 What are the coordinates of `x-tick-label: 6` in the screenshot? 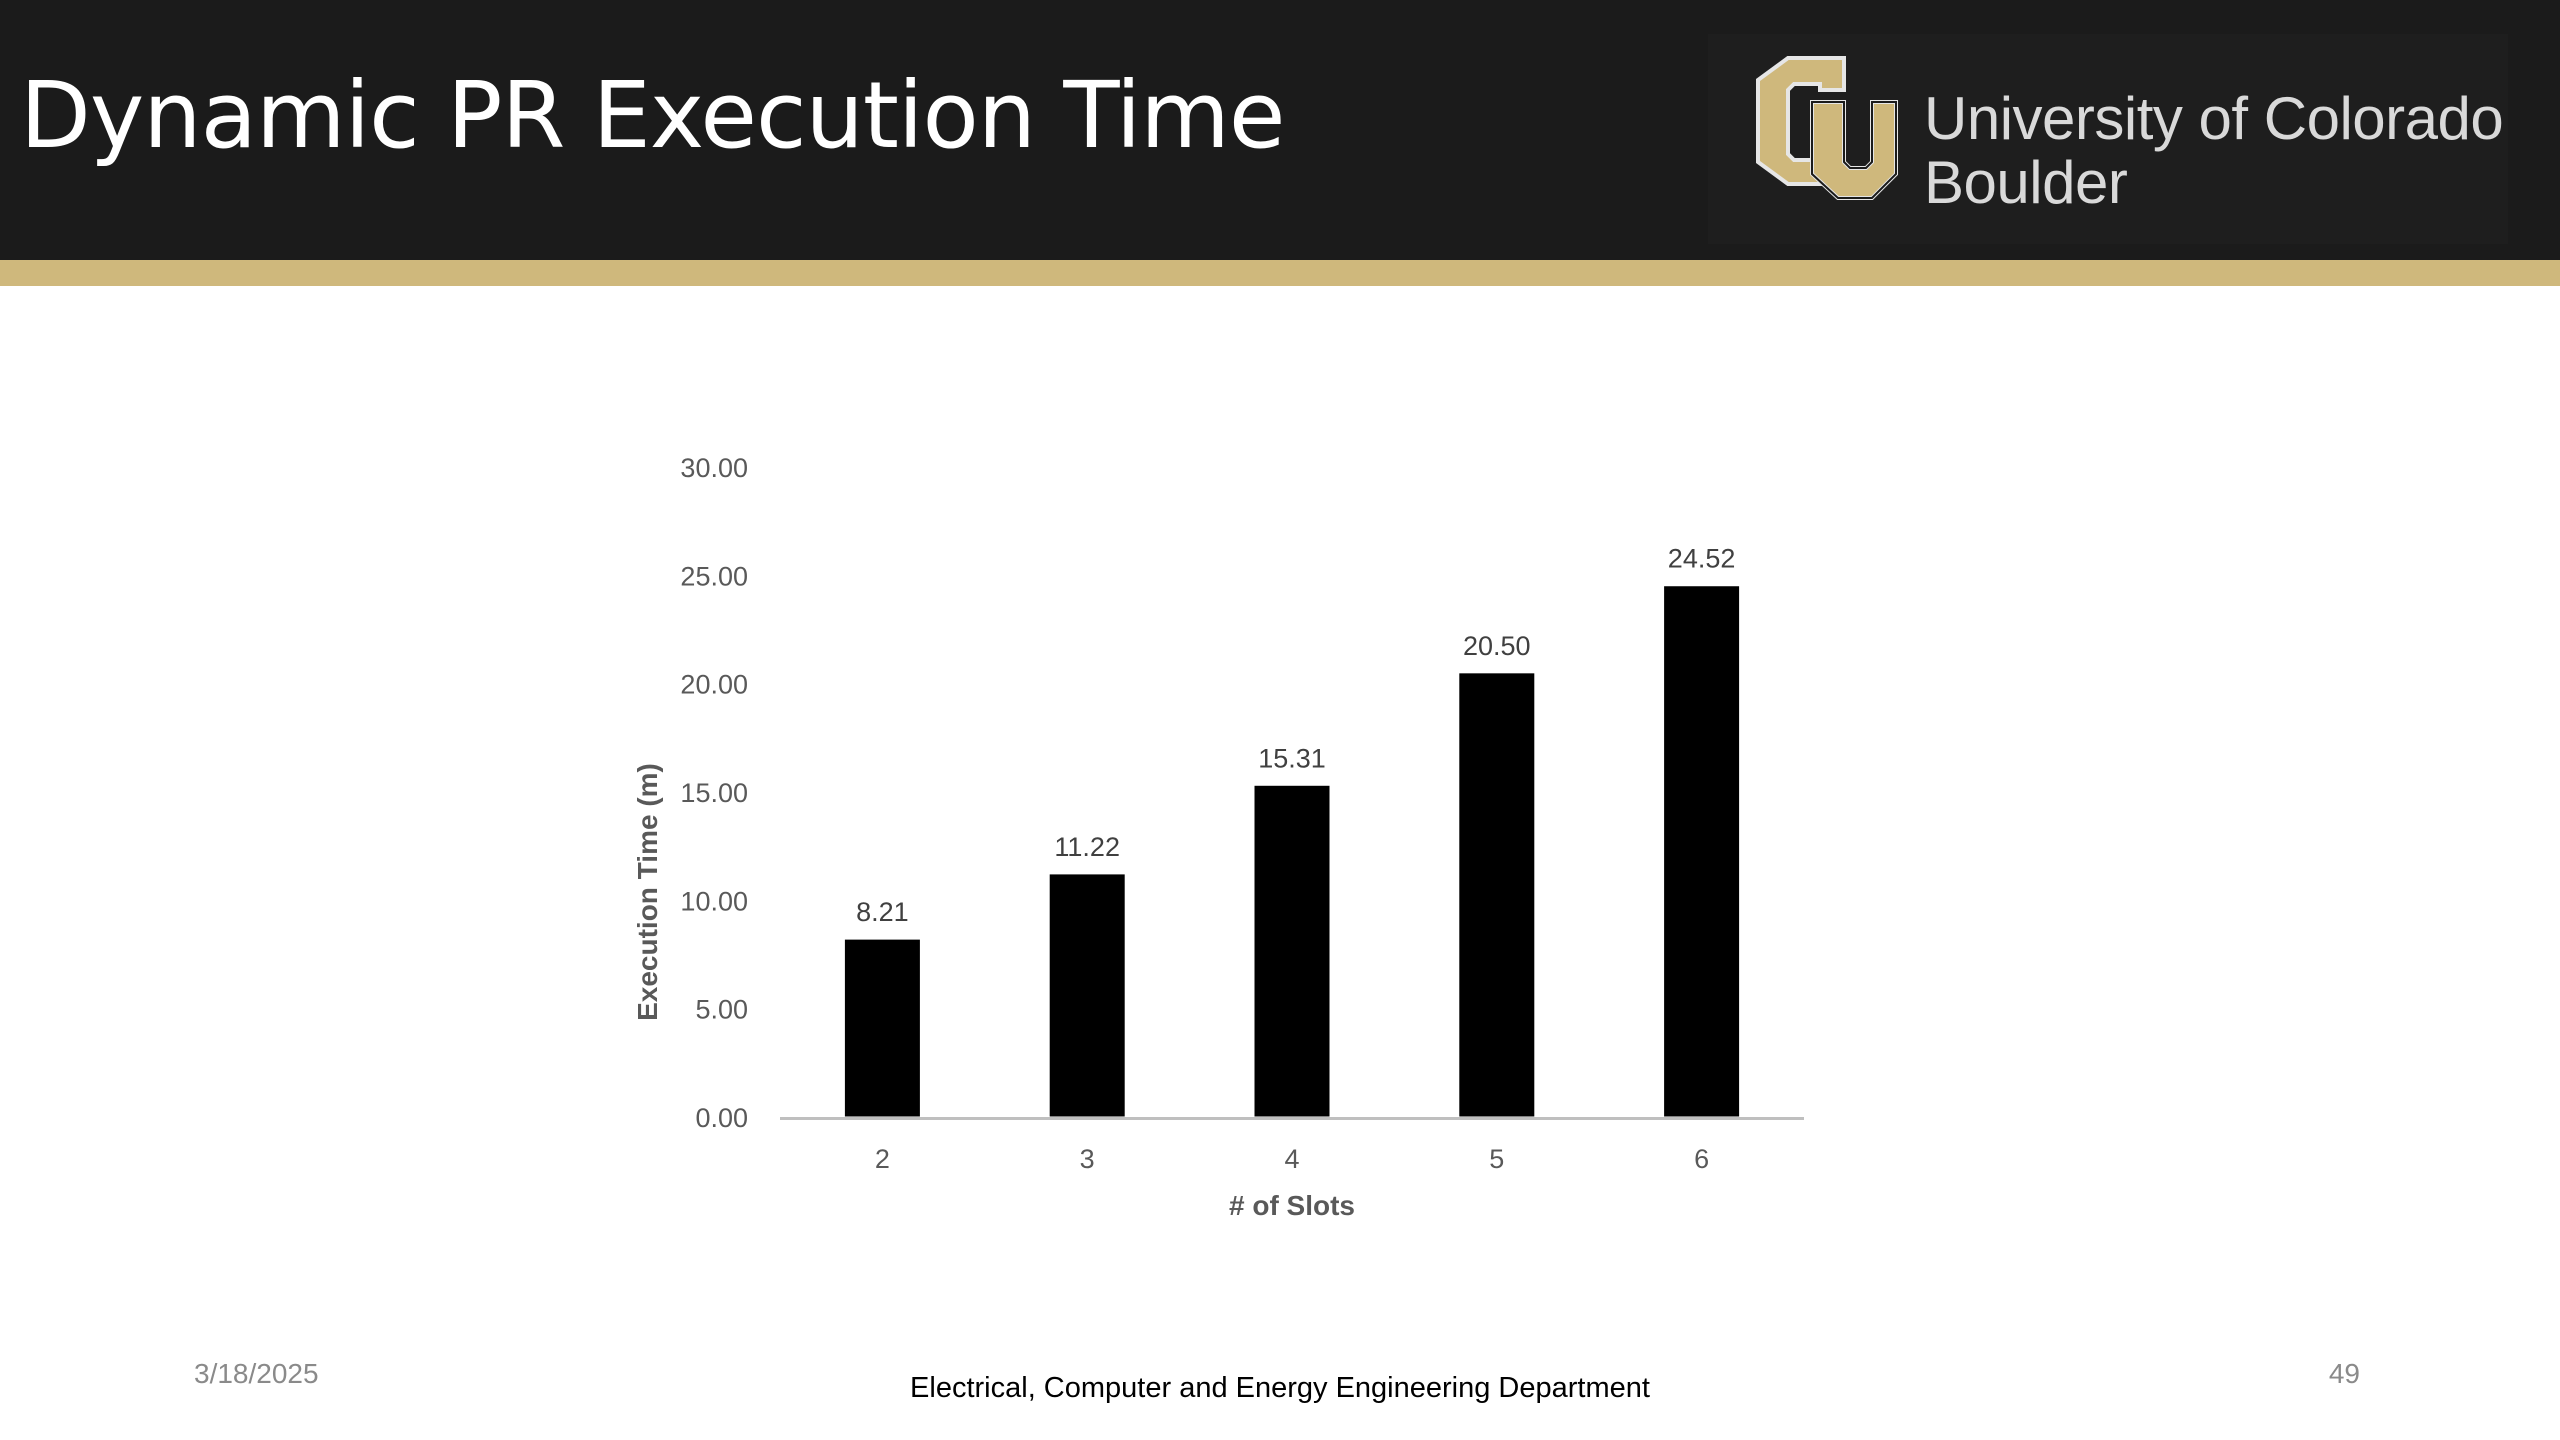 It's located at (1701, 1159).